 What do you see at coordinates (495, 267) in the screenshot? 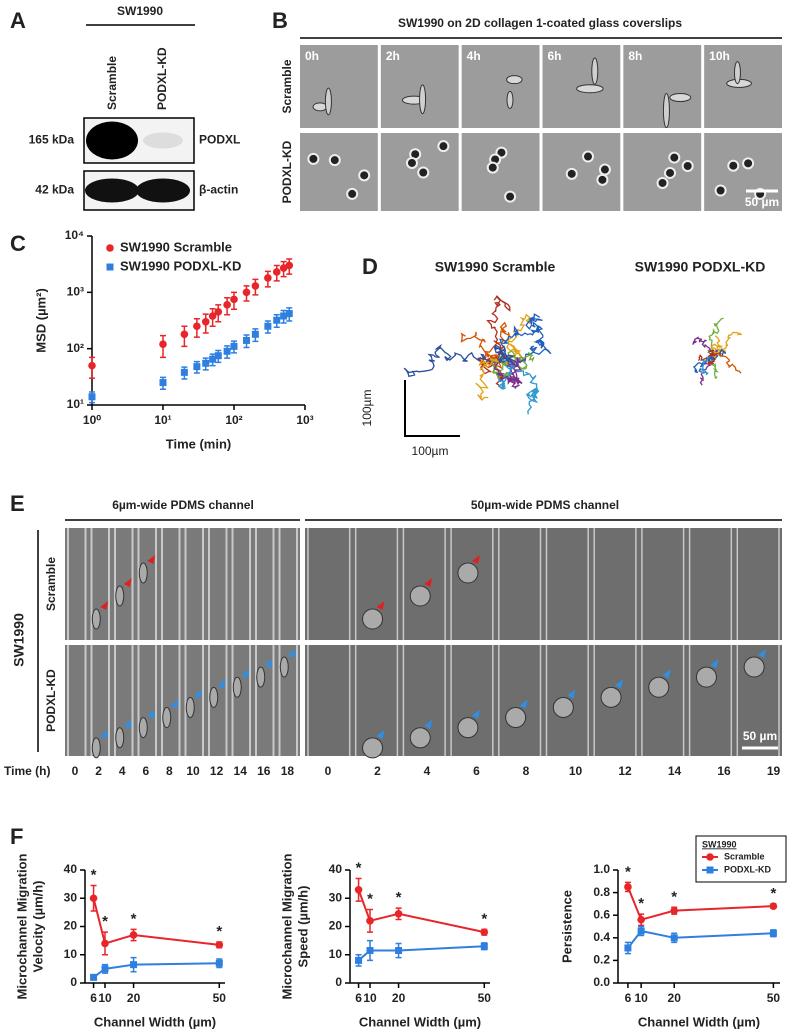
I see `panel-title: SW1990 Scramble` at bounding box center [495, 267].